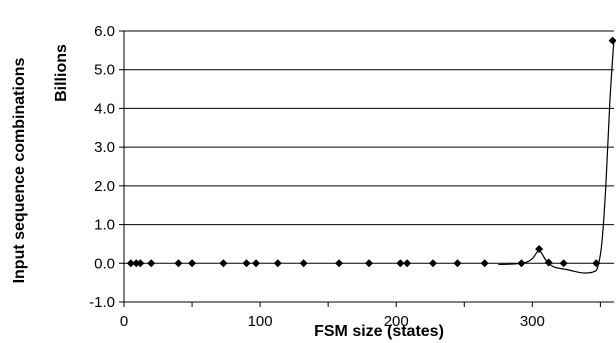 The width and height of the screenshot is (616, 343). I want to click on x-tick-label: 200, so click(396, 321).